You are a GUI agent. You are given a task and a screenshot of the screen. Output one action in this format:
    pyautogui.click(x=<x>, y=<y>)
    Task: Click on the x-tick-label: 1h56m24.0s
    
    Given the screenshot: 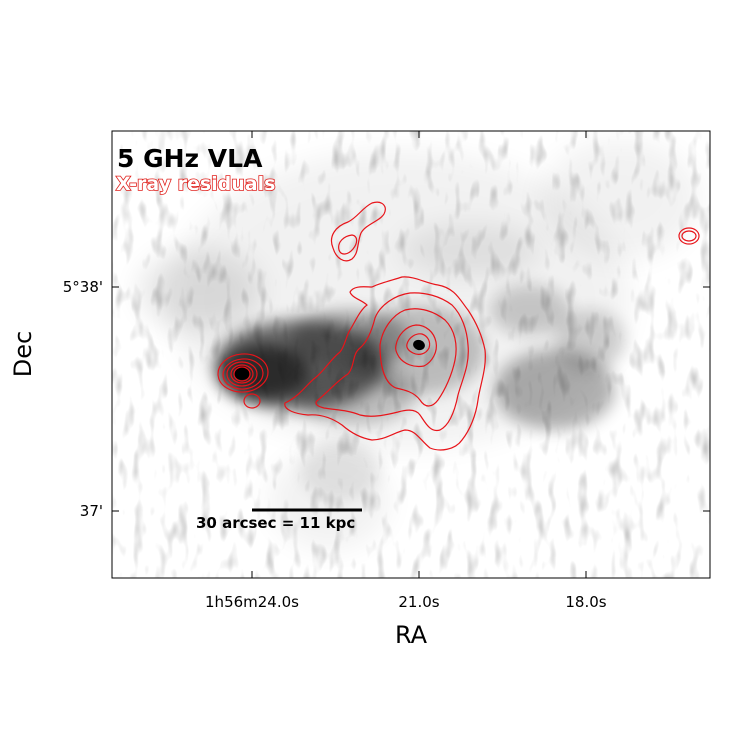 What is the action you would take?
    pyautogui.click(x=252, y=602)
    